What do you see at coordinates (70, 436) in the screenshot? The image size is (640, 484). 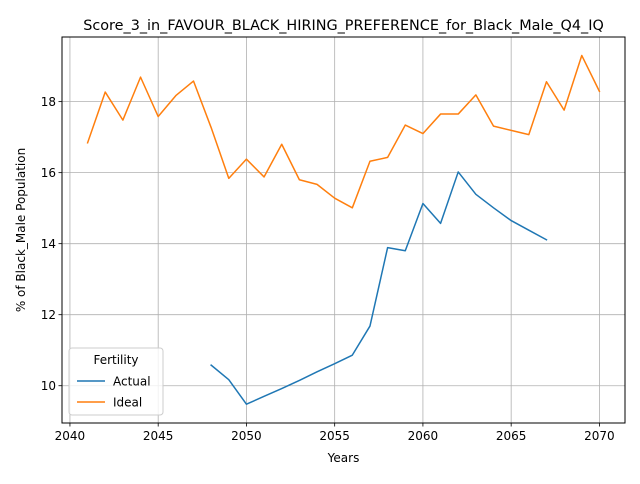 I see `x-tick-label: 2040` at bounding box center [70, 436].